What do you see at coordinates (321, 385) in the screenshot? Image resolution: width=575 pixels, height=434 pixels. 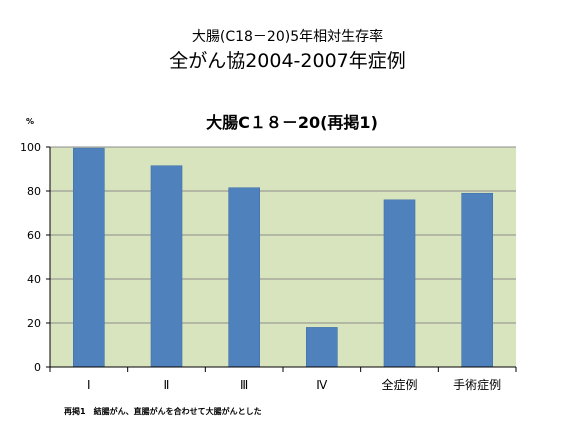 I see `x-tick-label: Ⅳ` at bounding box center [321, 385].